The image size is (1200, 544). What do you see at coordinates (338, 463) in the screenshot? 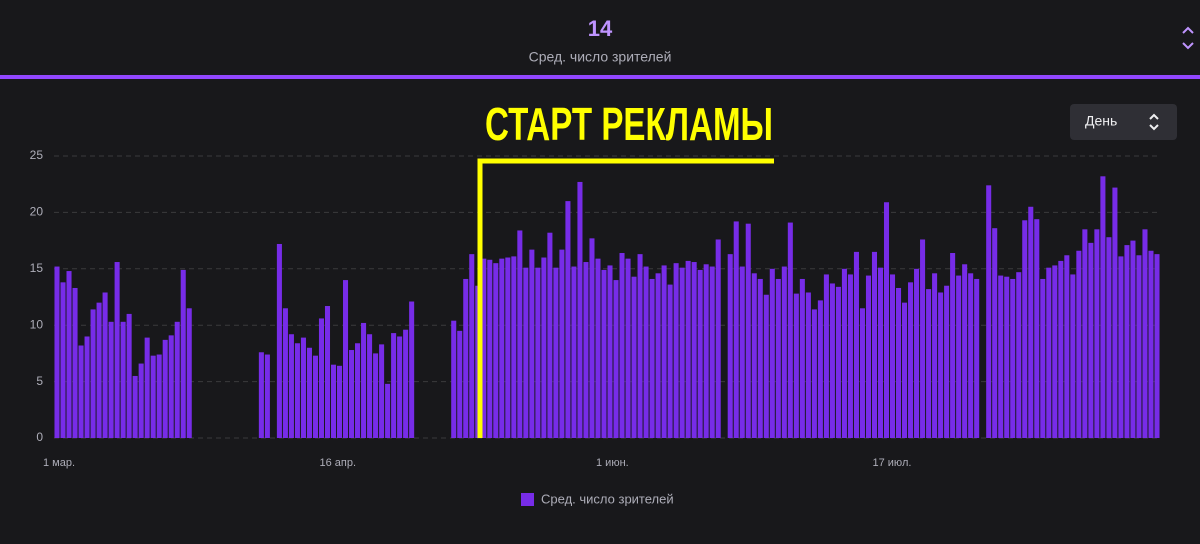
I see `x-tick-label: 16 апр.` at bounding box center [338, 463].